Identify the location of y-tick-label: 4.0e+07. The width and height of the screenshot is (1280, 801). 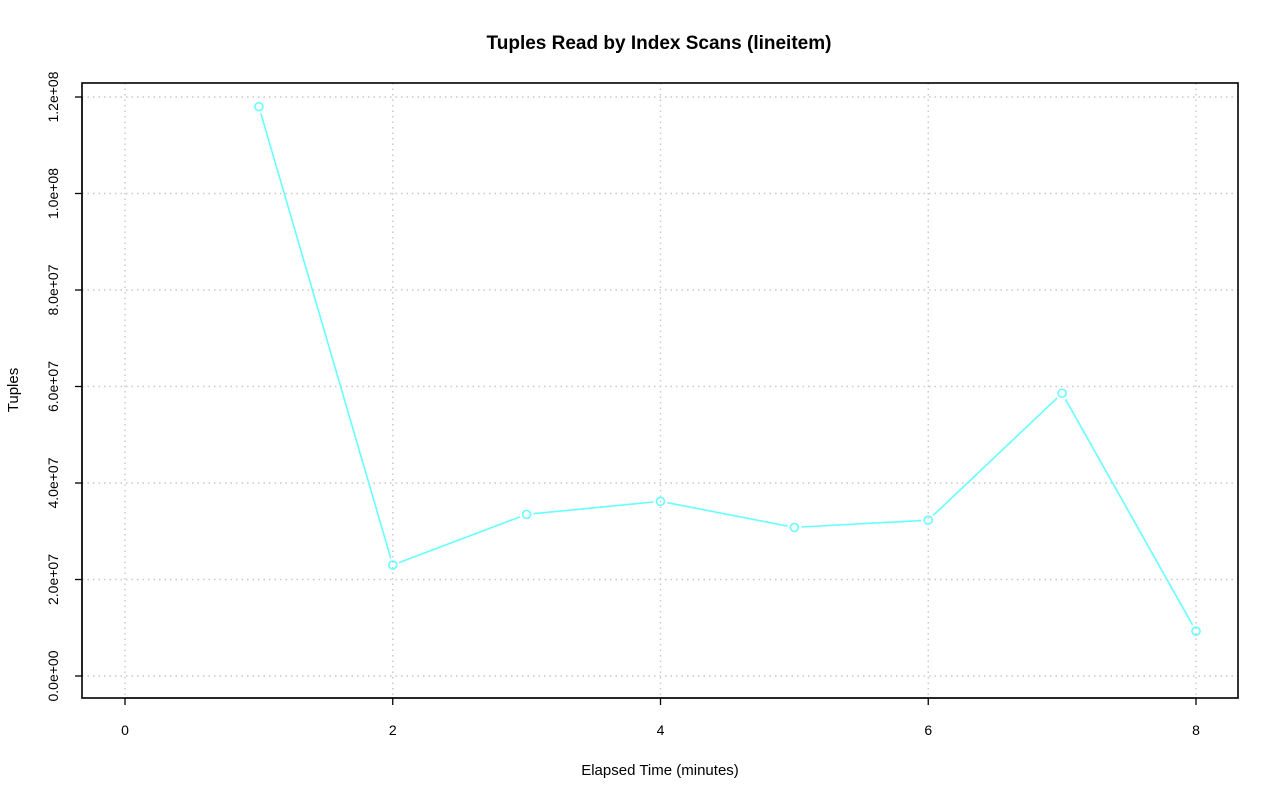
(53, 482).